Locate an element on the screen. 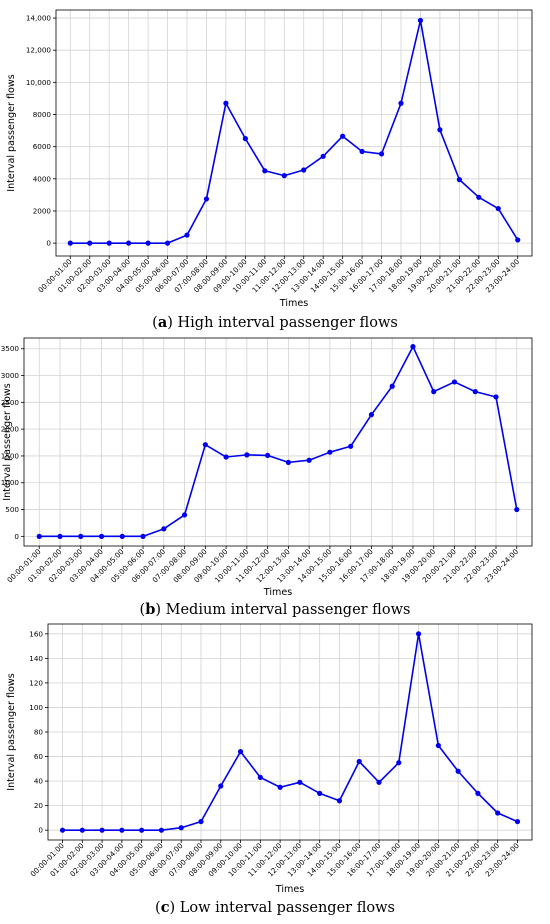  y-tick-label: 100 is located at coordinates (36, 707).